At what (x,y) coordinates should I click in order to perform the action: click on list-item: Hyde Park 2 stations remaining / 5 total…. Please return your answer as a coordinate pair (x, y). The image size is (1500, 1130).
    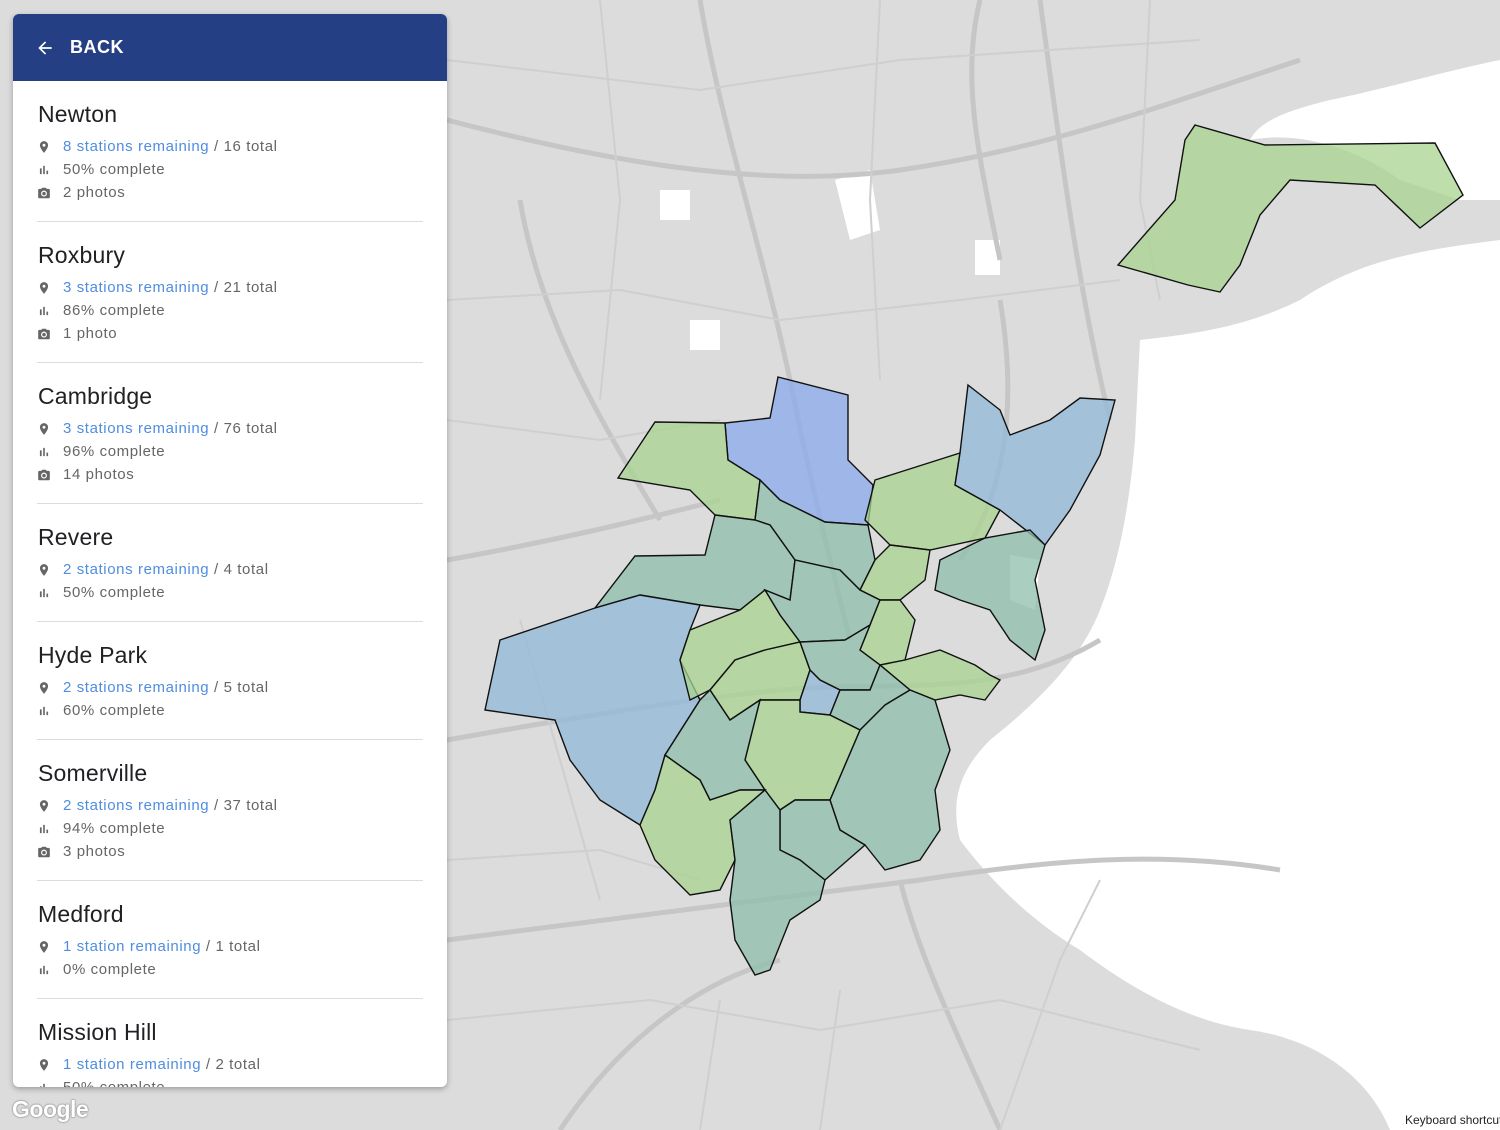
    Looking at the image, I should click on (230, 681).